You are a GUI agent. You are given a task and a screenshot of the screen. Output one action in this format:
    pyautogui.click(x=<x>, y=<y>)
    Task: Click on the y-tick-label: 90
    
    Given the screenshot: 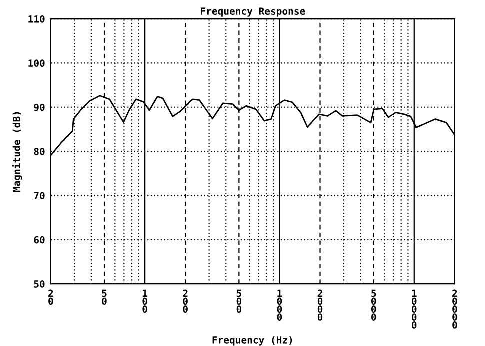 What is the action you would take?
    pyautogui.click(x=39, y=108)
    